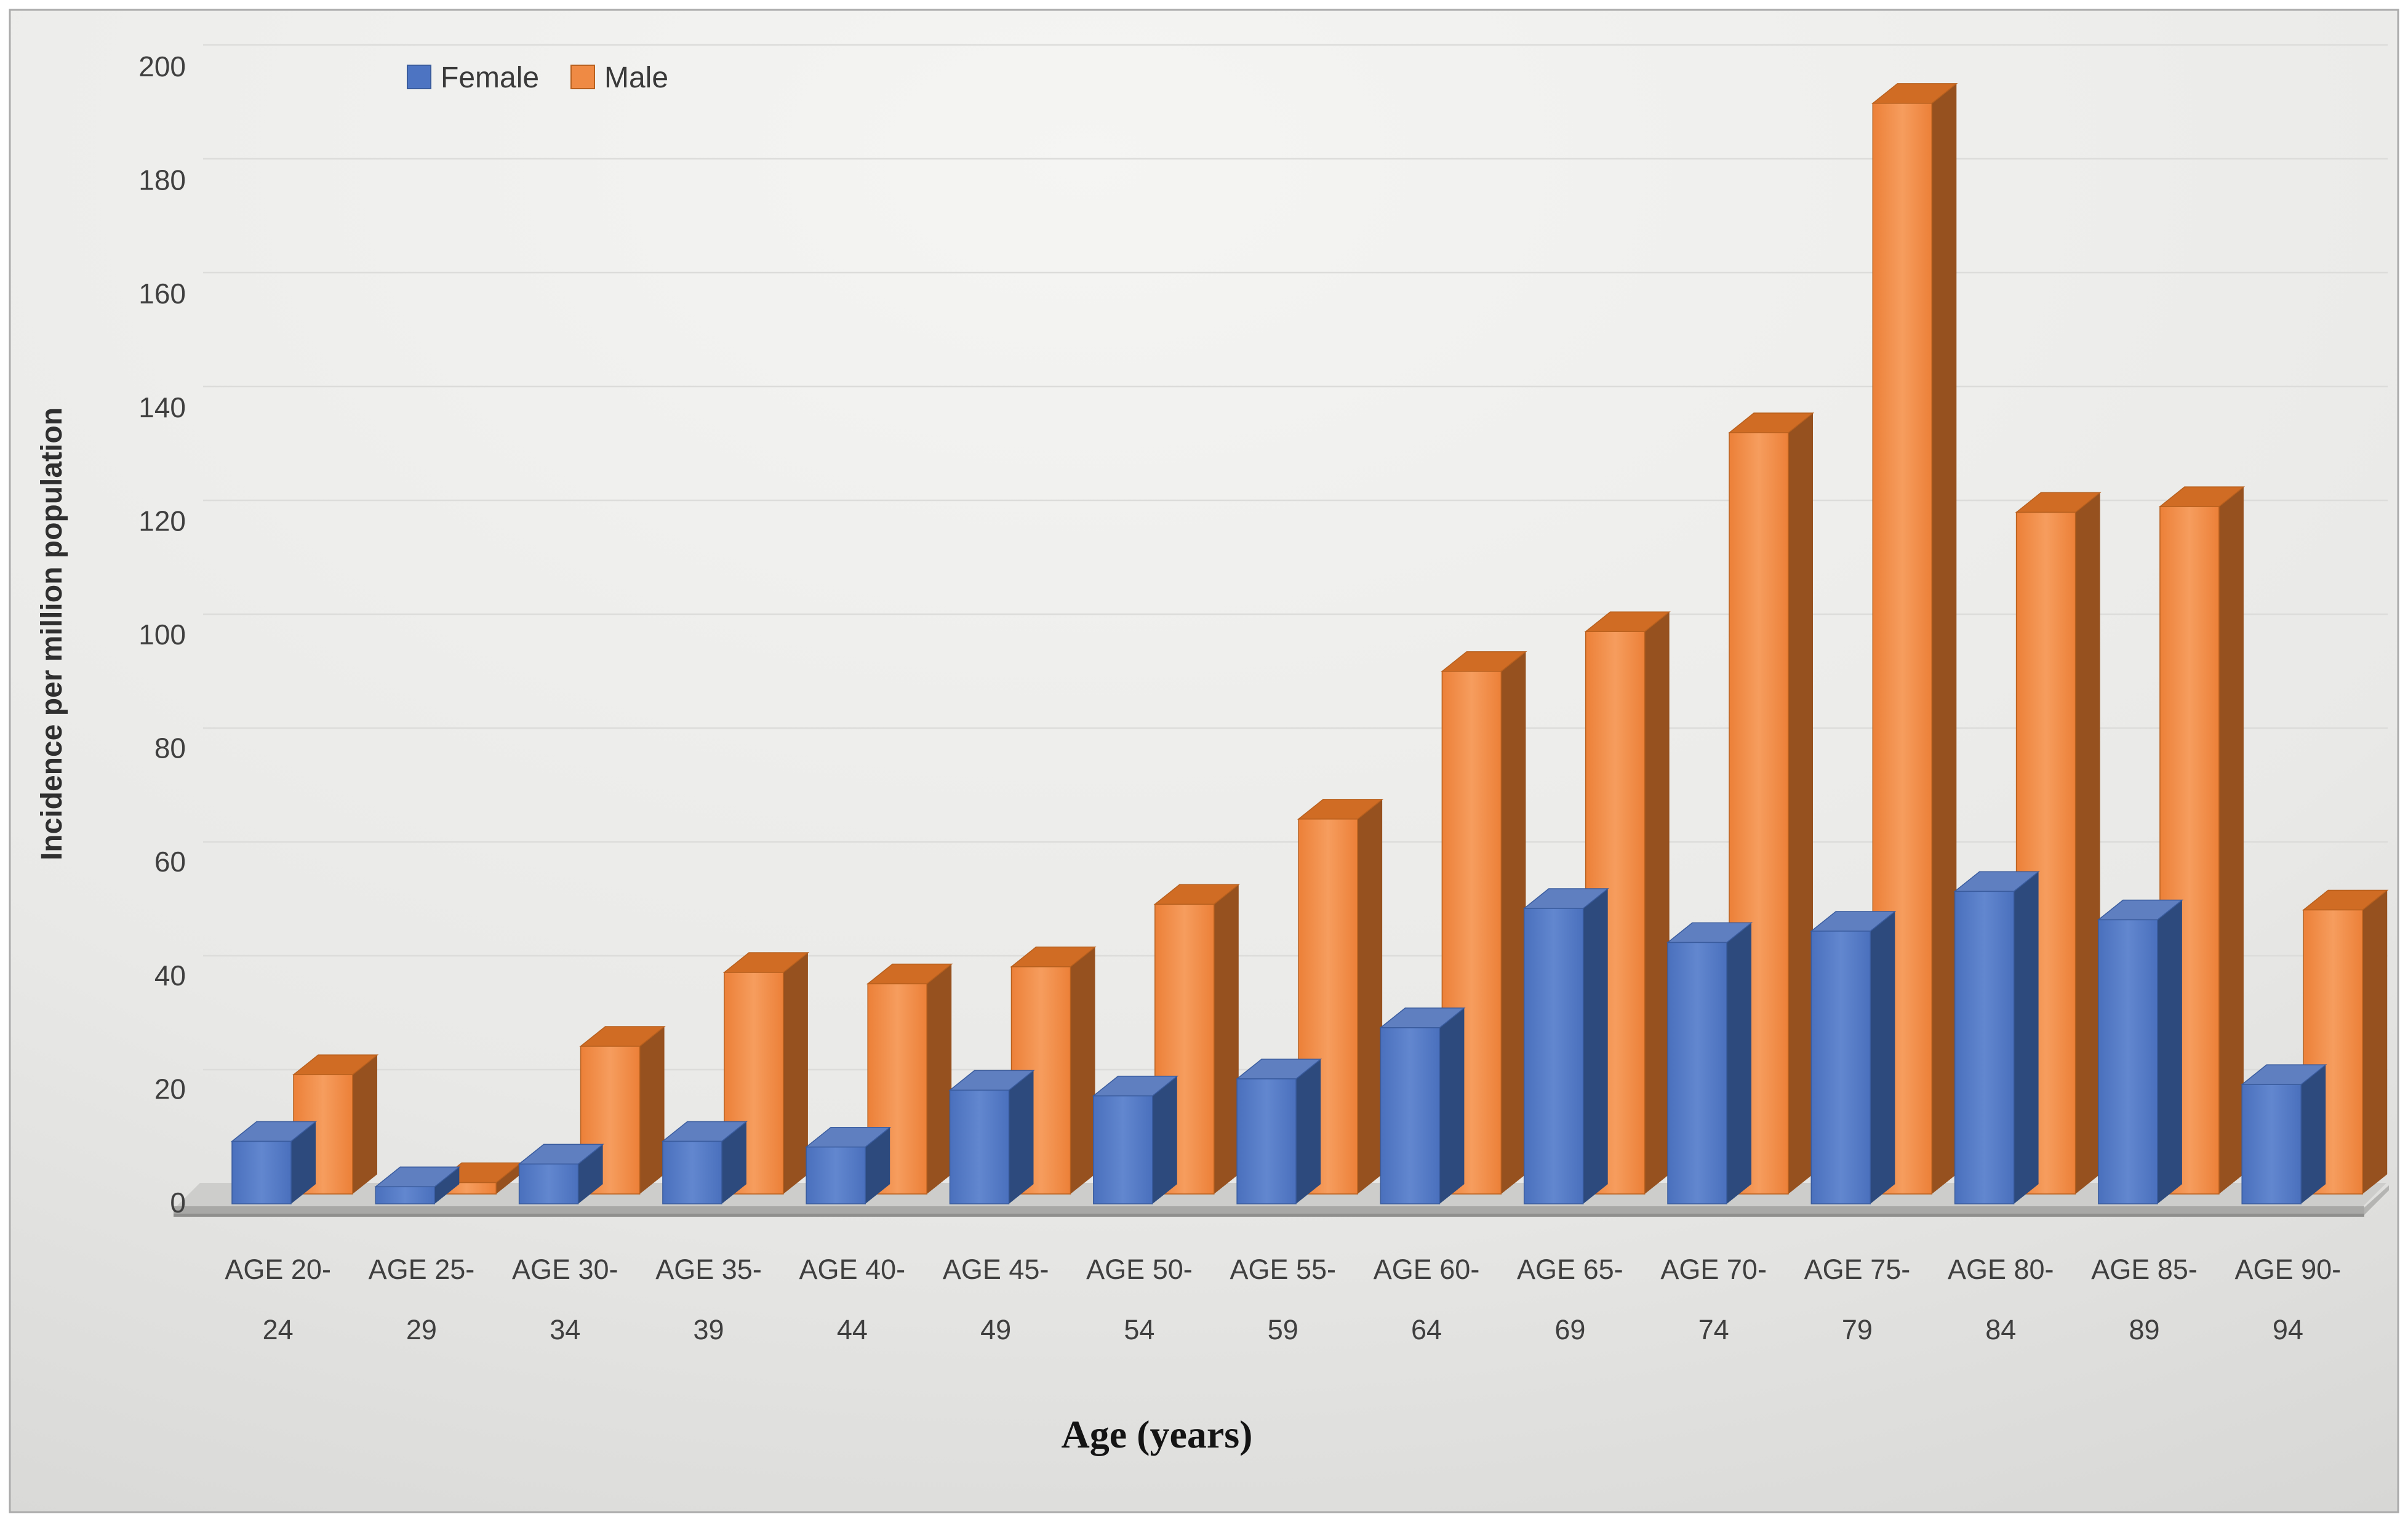 This screenshot has width=2408, height=1522. I want to click on x-category-label-line1: AGE 80-, so click(2001, 1269).